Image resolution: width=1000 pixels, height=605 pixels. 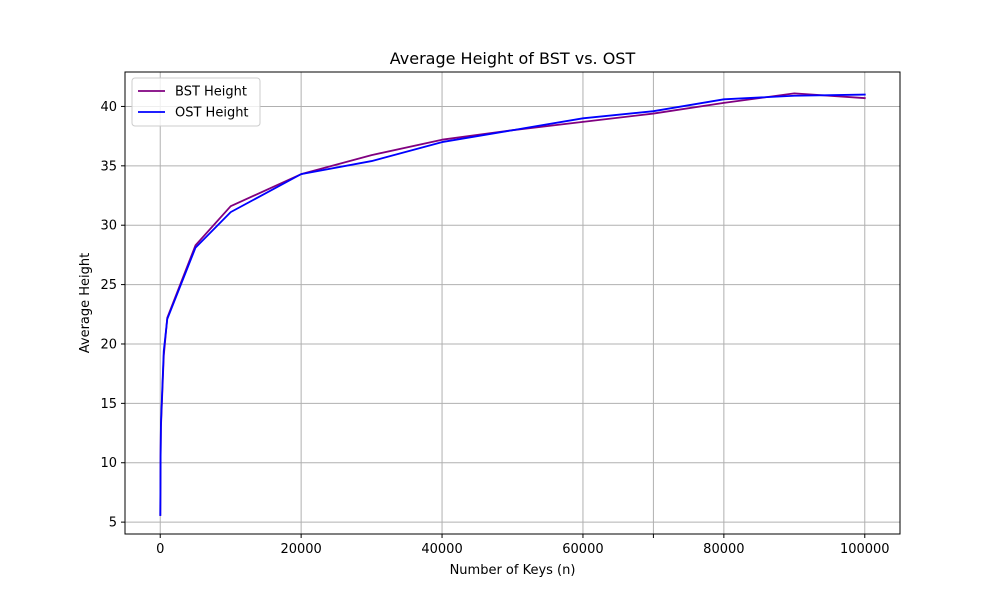 I want to click on legend: BST Height OST Height, so click(x=196, y=102).